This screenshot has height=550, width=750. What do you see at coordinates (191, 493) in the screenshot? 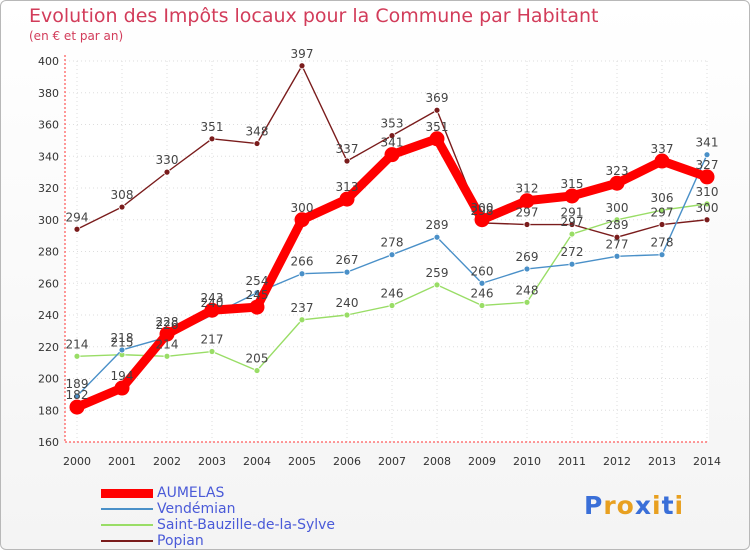
I see `legend-label: AUMELAS` at bounding box center [191, 493].